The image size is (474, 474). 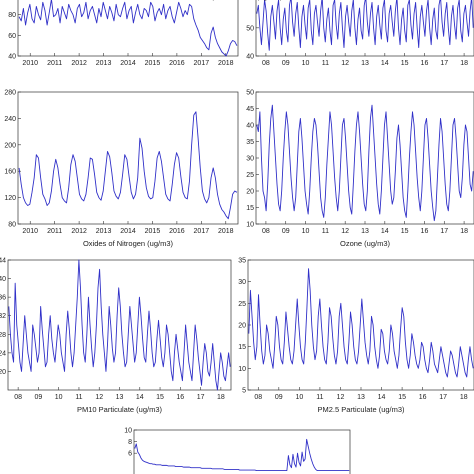 I want to click on y-tick-label: 240, so click(x=10, y=119).